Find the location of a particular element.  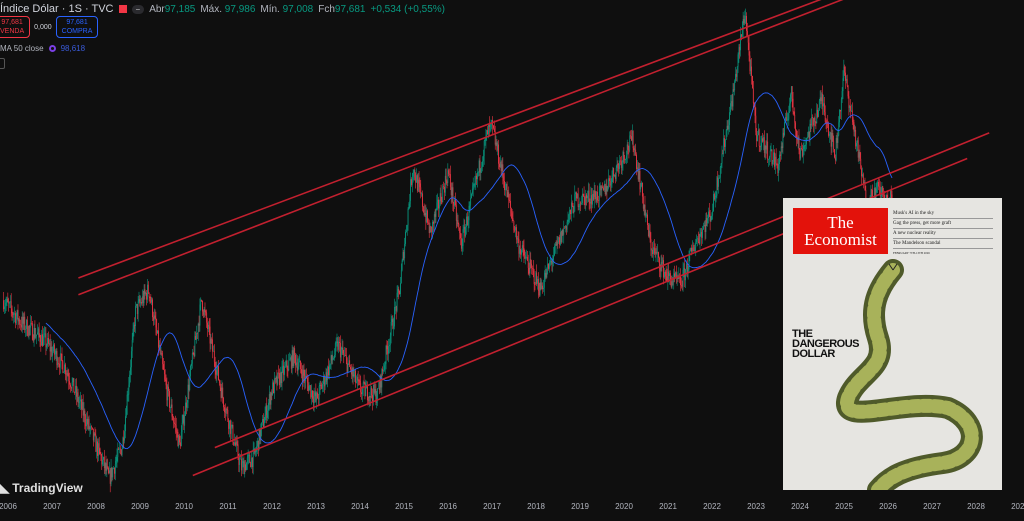

x-tick-label: 2022 is located at coordinates (712, 506).